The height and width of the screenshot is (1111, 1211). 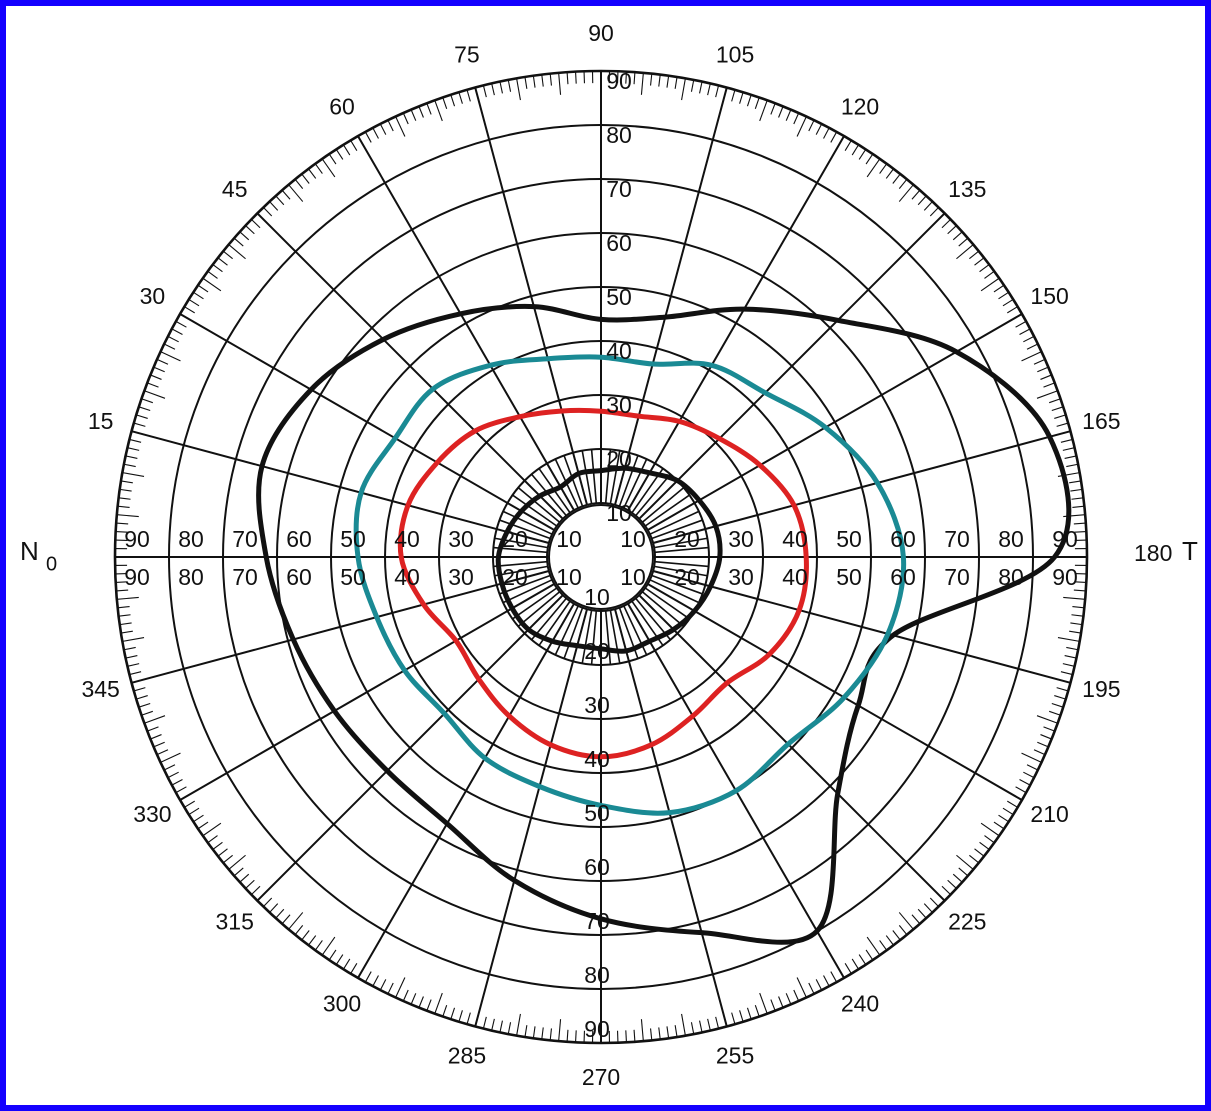 What do you see at coordinates (957, 539) in the screenshot?
I see `ecc-label-right-upper-70: 70` at bounding box center [957, 539].